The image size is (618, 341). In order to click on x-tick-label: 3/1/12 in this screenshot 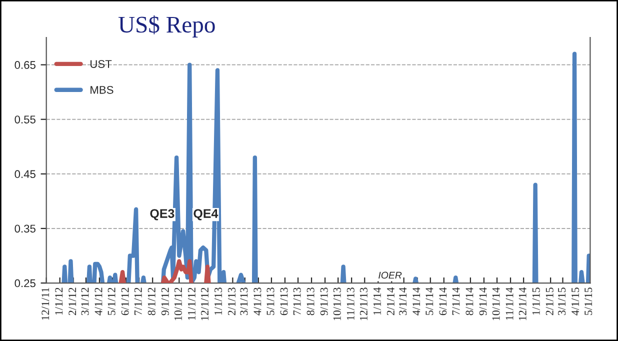, I will do `click(85, 302)`.